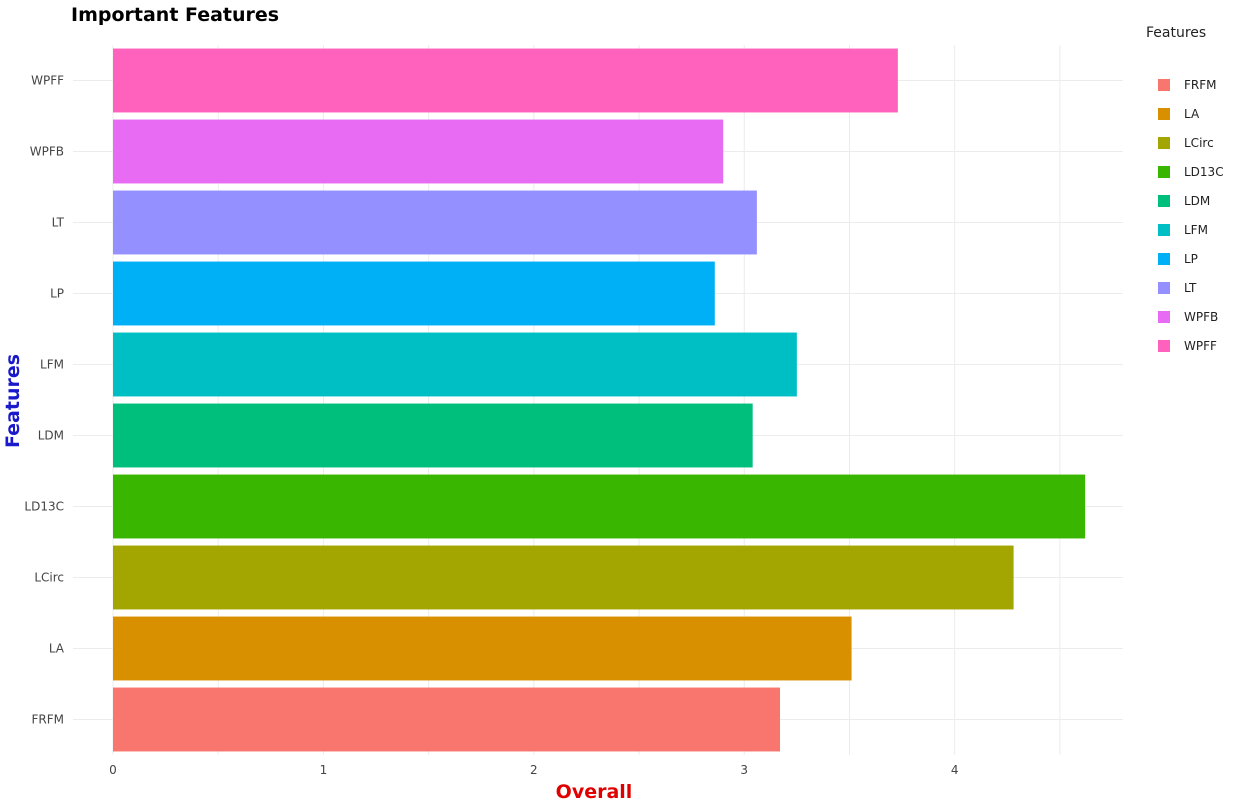 The image size is (1236, 802). Describe the element at coordinates (1199, 143) in the screenshot. I see `legend-label: LCirc` at that location.